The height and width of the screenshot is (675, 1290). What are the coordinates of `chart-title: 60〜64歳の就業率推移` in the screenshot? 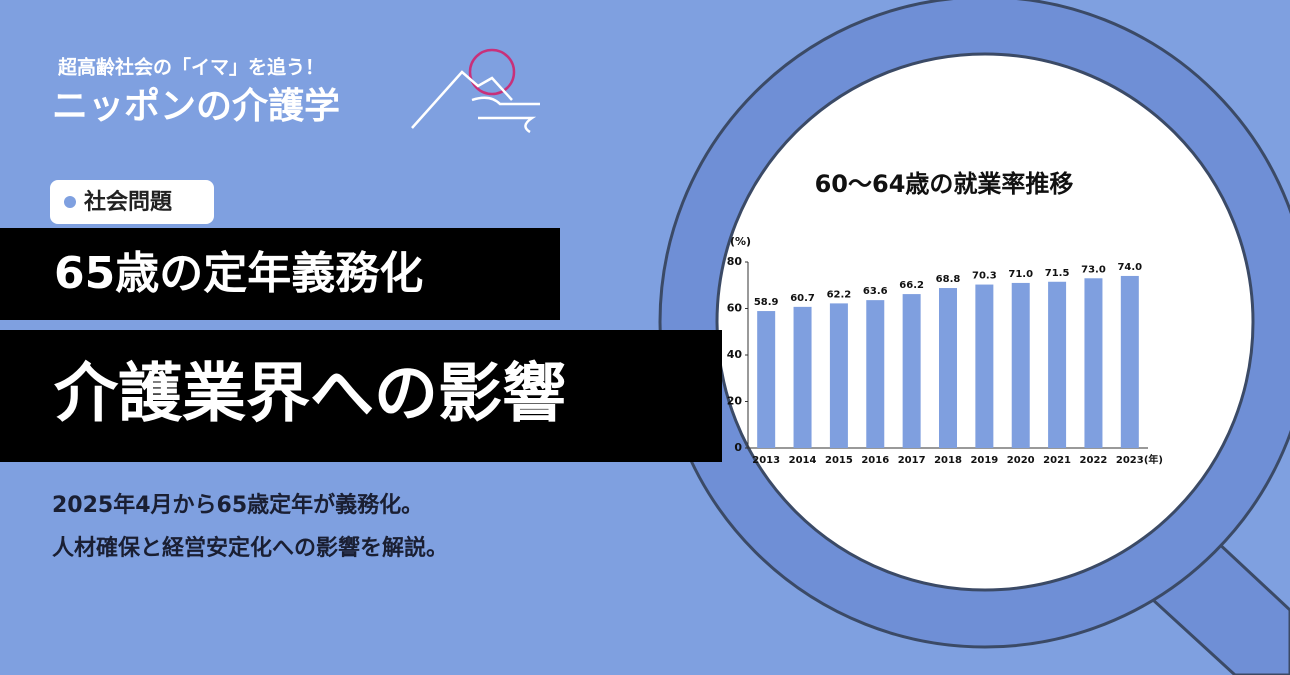 It's located at (944, 184).